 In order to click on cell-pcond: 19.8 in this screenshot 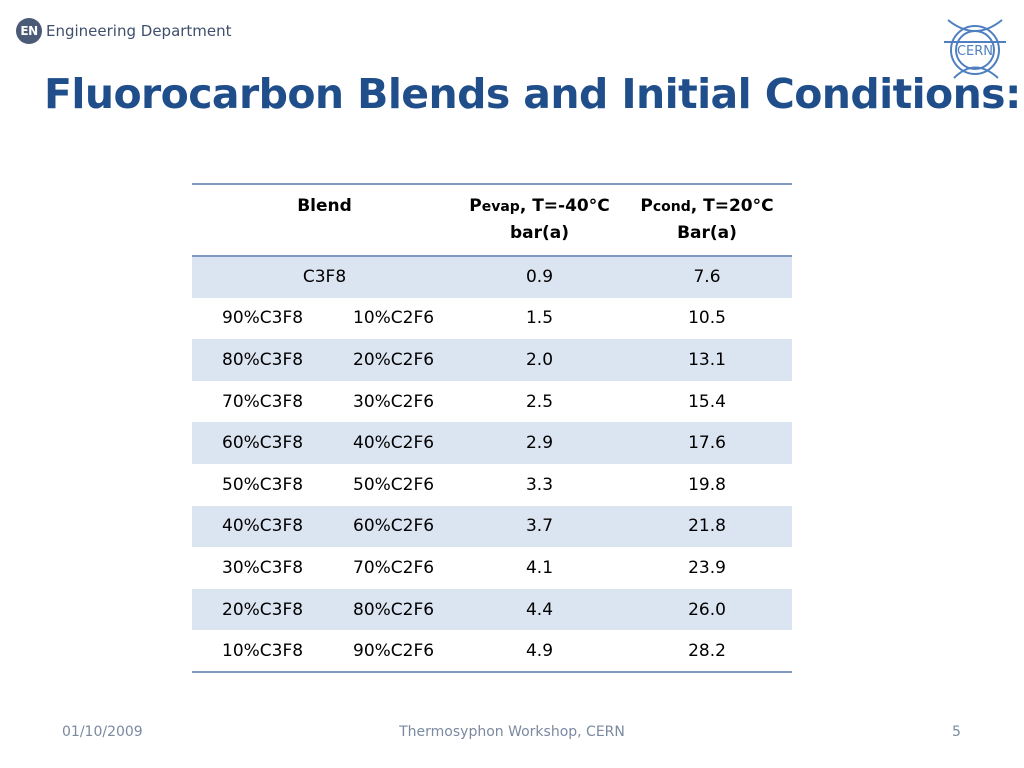, I will do `click(707, 484)`.